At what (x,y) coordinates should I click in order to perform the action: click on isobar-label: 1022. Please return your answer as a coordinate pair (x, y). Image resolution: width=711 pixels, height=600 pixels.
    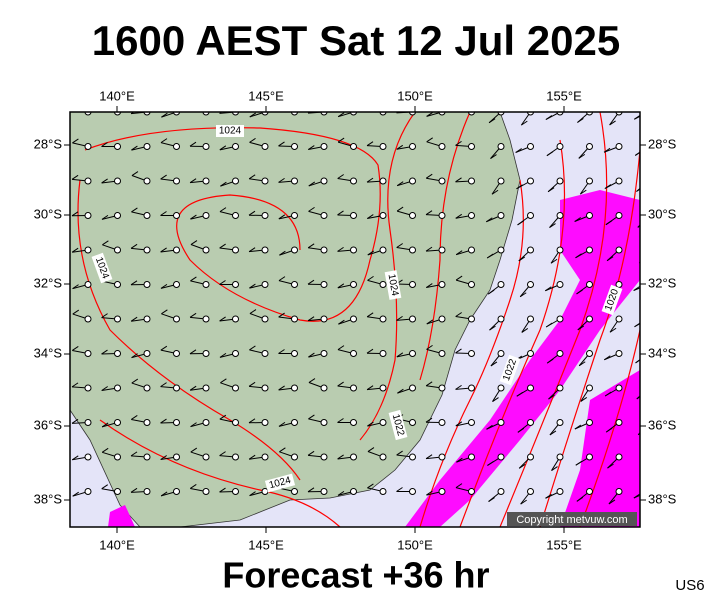
    Looking at the image, I should click on (398, 425).